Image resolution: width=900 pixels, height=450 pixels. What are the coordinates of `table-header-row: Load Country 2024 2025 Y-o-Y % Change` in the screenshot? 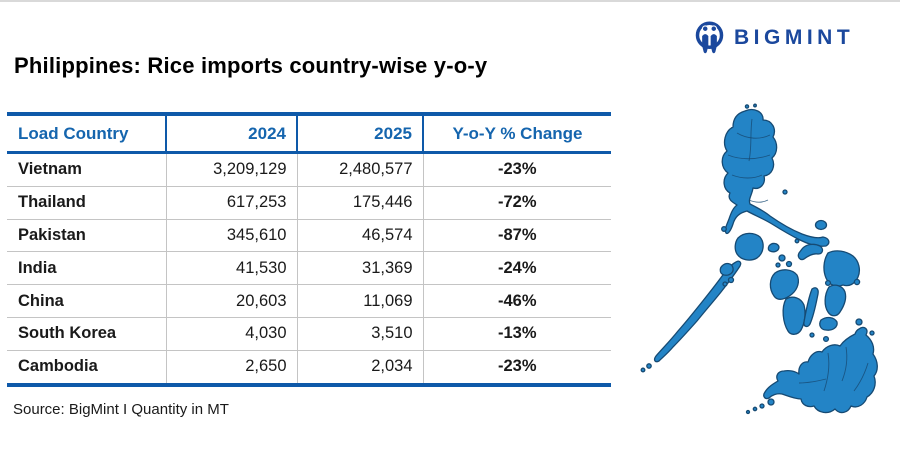 It's located at (309, 134).